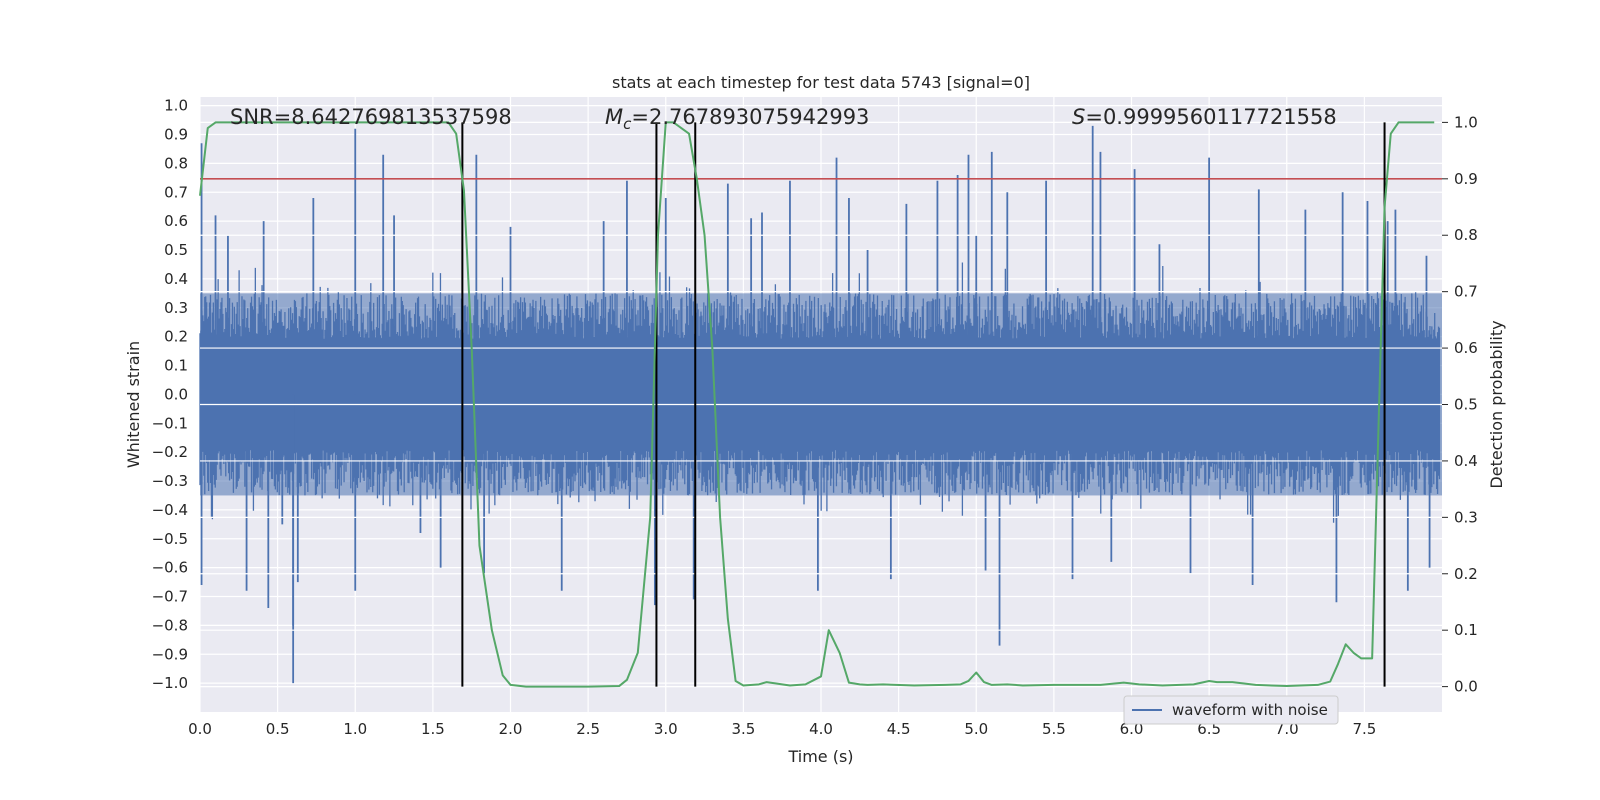 The height and width of the screenshot is (800, 1600). I want to click on chirp-mass-annotation: Mc=2.767893075942993, so click(737, 119).